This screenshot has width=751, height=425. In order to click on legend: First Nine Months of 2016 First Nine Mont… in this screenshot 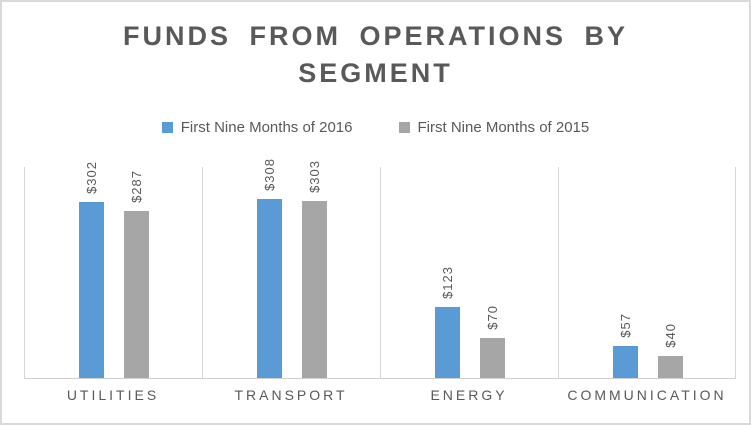, I will do `click(375, 127)`.